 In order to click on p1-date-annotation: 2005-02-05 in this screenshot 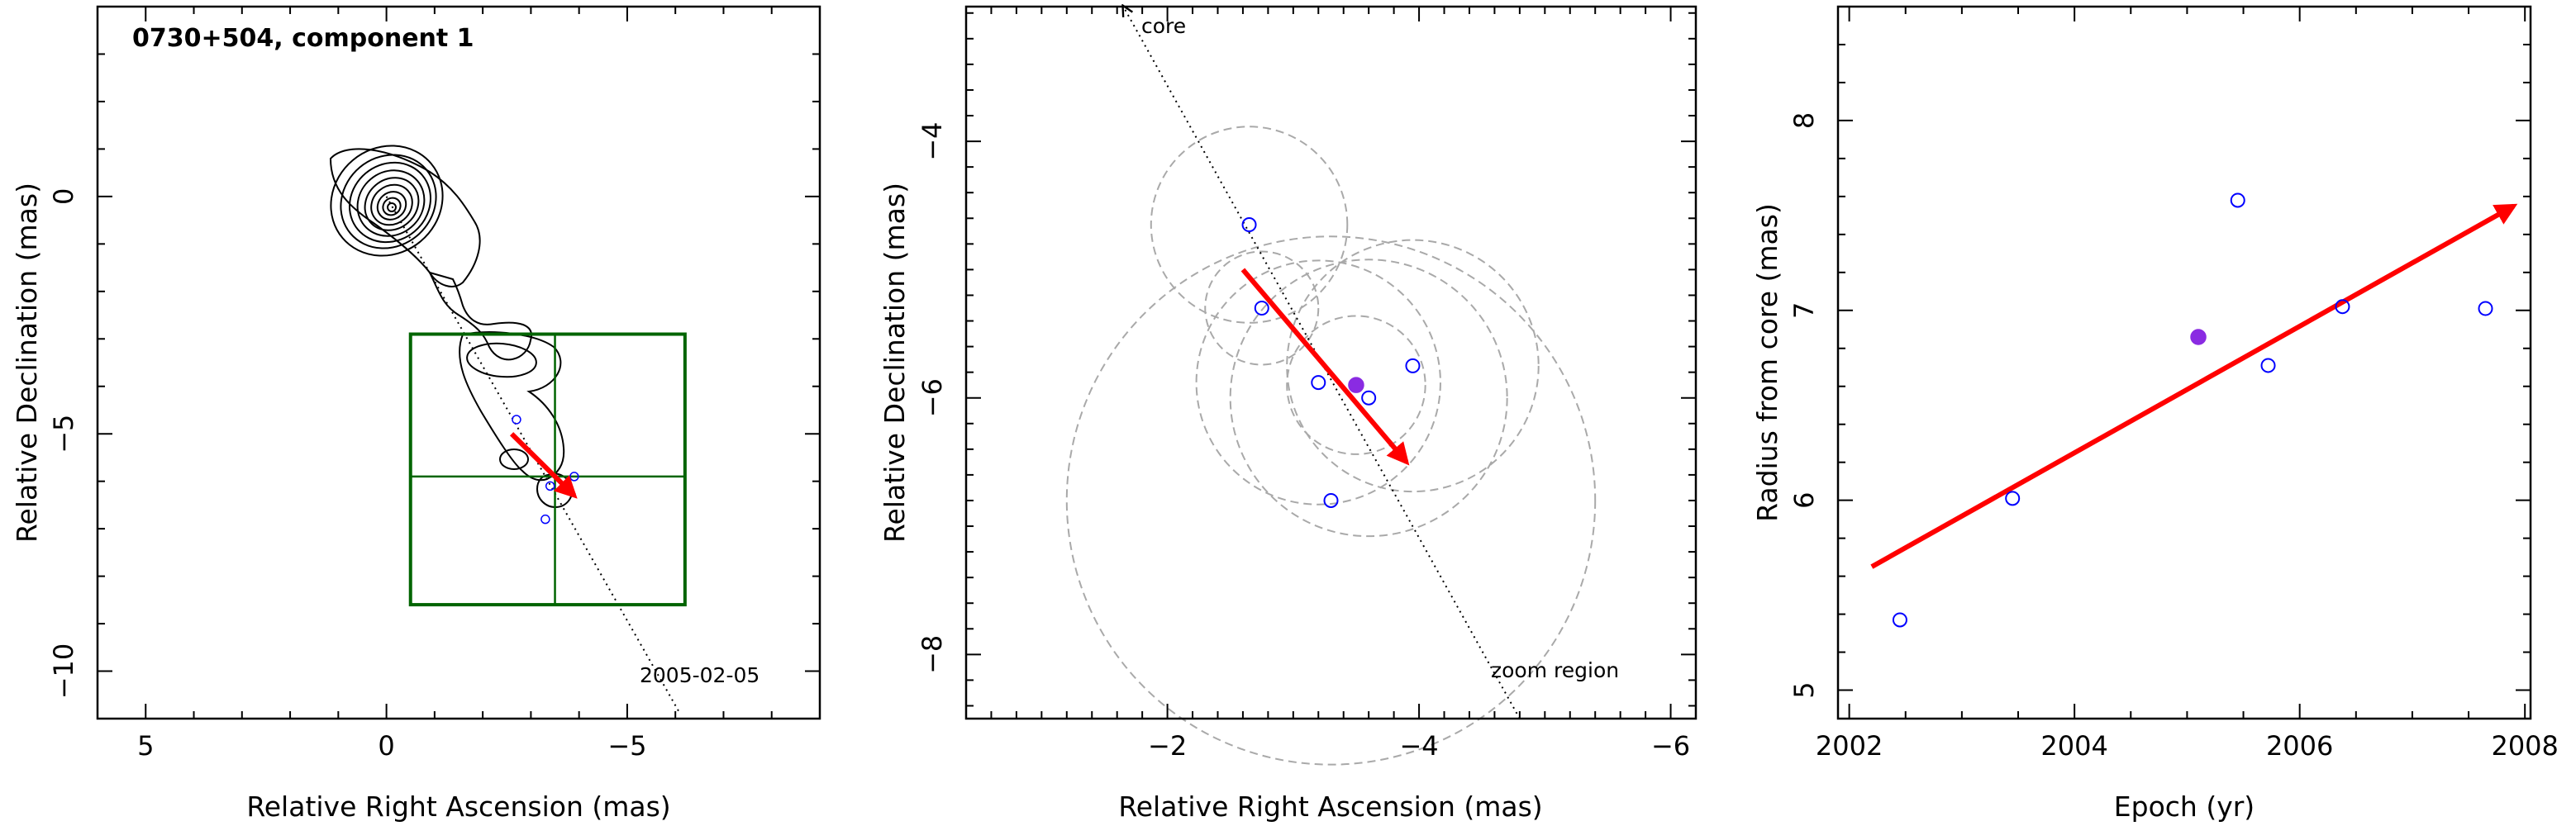, I will do `click(700, 675)`.